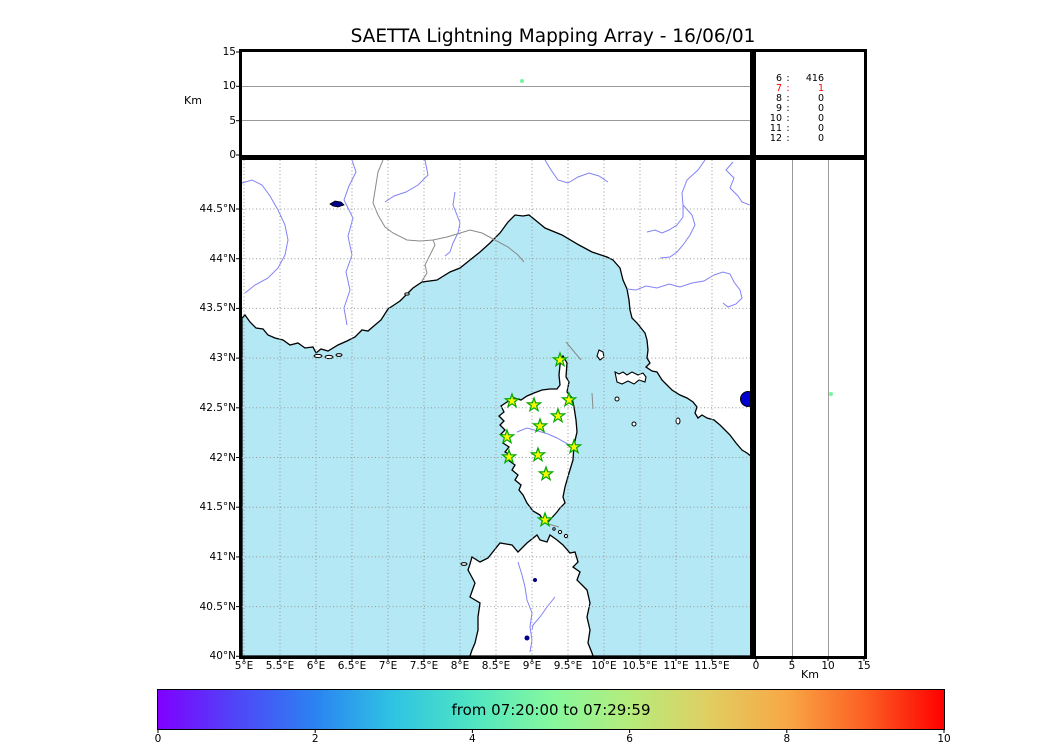  I want to click on map-ytick-label: 40°N, so click(222, 656).